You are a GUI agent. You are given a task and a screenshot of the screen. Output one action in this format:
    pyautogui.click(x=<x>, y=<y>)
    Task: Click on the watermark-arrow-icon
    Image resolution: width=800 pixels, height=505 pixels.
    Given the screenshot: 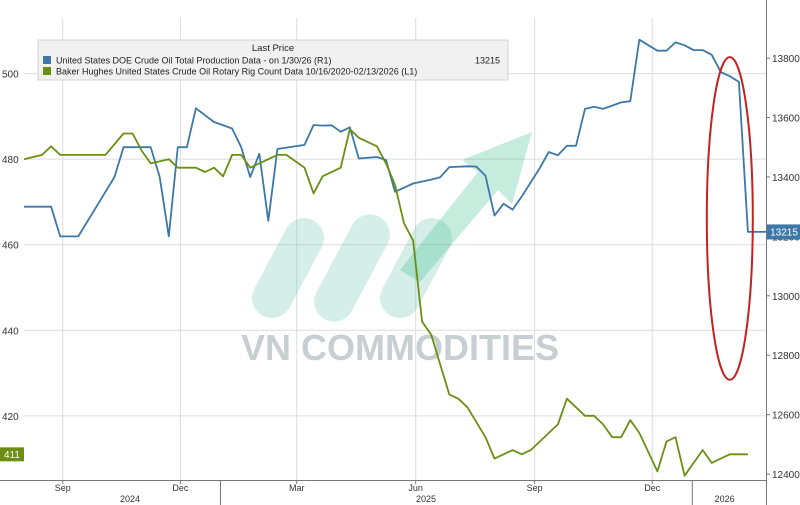 What is the action you would take?
    pyautogui.click(x=466, y=207)
    